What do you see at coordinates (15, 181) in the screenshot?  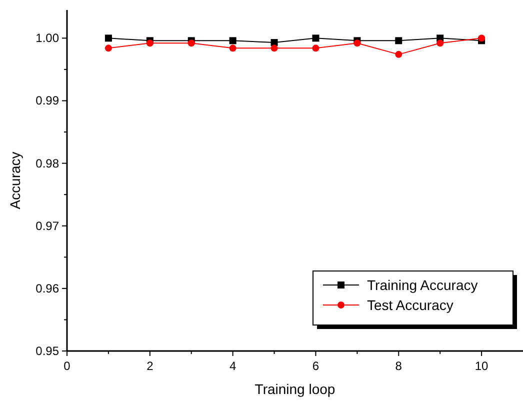 I see `y-axis-title: Accuracy` at bounding box center [15, 181].